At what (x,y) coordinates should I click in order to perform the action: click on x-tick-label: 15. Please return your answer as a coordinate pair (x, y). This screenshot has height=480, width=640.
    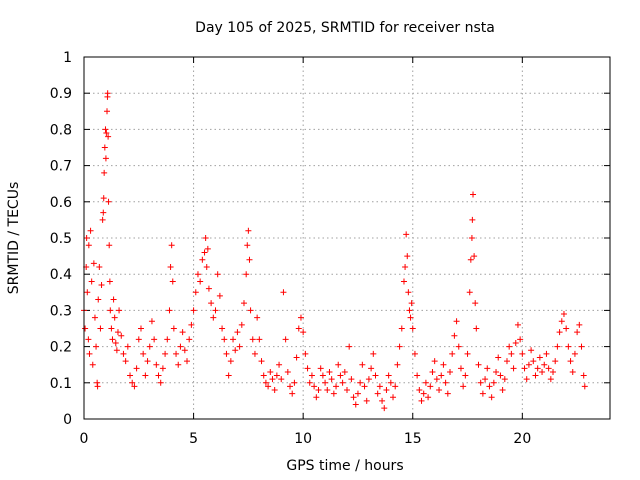
    Looking at the image, I should click on (413, 439).